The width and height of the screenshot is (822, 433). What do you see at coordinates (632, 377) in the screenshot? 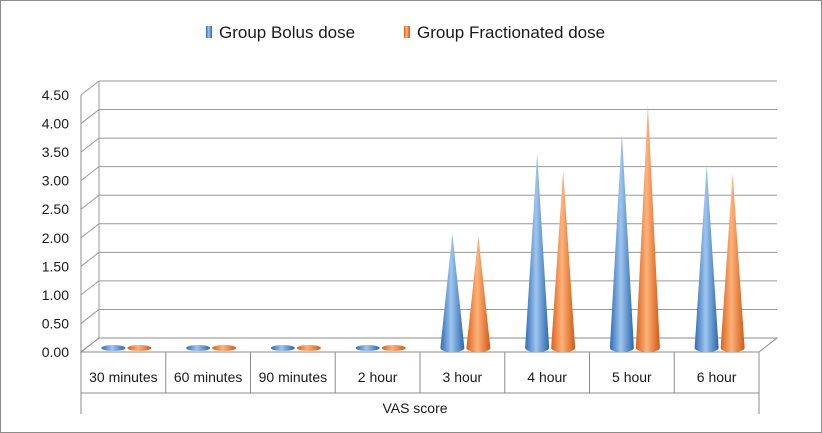
I see `x-tick-label: 5 hour` at bounding box center [632, 377].